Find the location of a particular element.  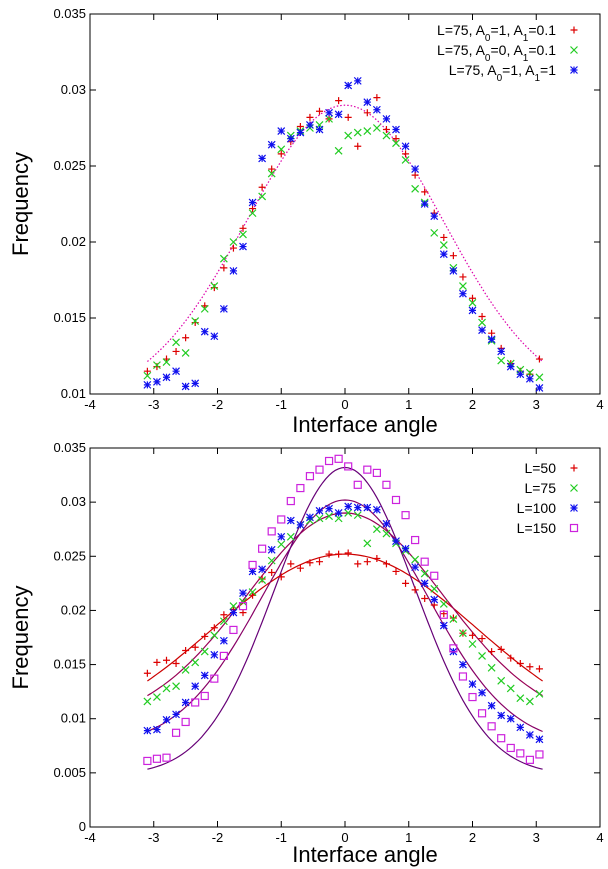

x-tick-label: -1 is located at coordinates (281, 404).